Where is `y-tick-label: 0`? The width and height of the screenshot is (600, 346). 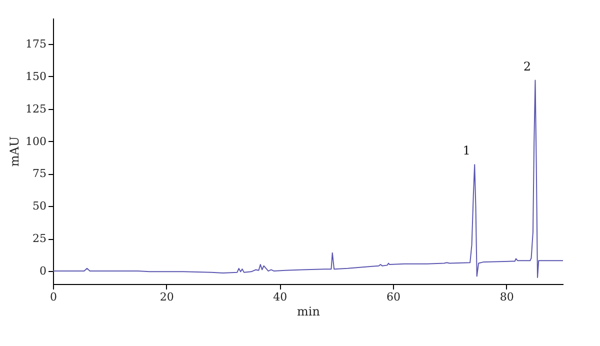
y-tick-label: 0 is located at coordinates (43, 271).